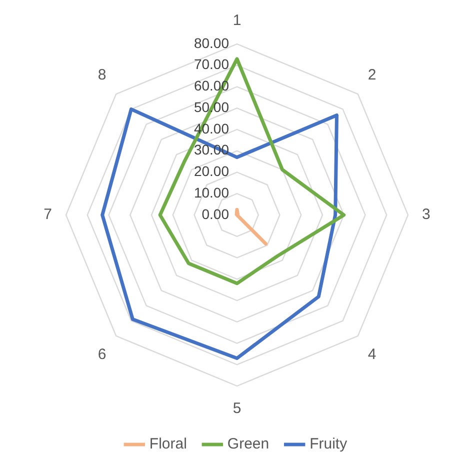 Image resolution: width=474 pixels, height=474 pixels. Describe the element at coordinates (237, 409) in the screenshot. I see `spoke-label: 5` at that location.